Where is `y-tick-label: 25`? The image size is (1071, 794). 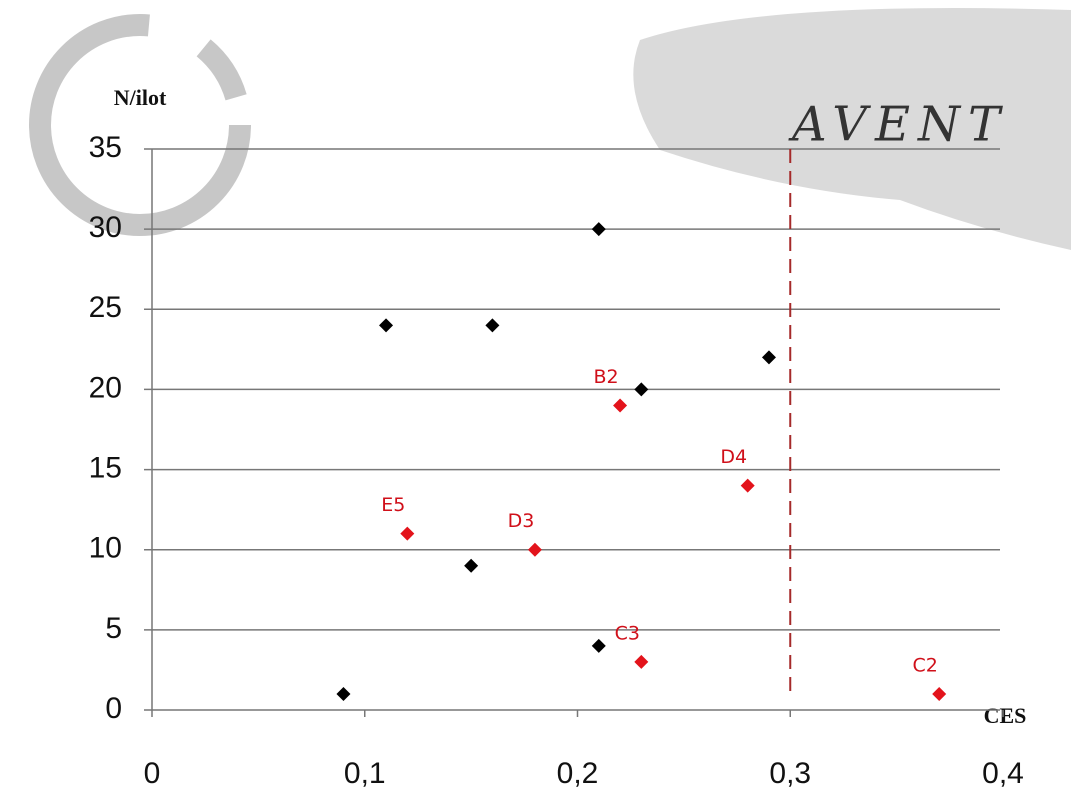
y-tick-label: 25 is located at coordinates (105, 307).